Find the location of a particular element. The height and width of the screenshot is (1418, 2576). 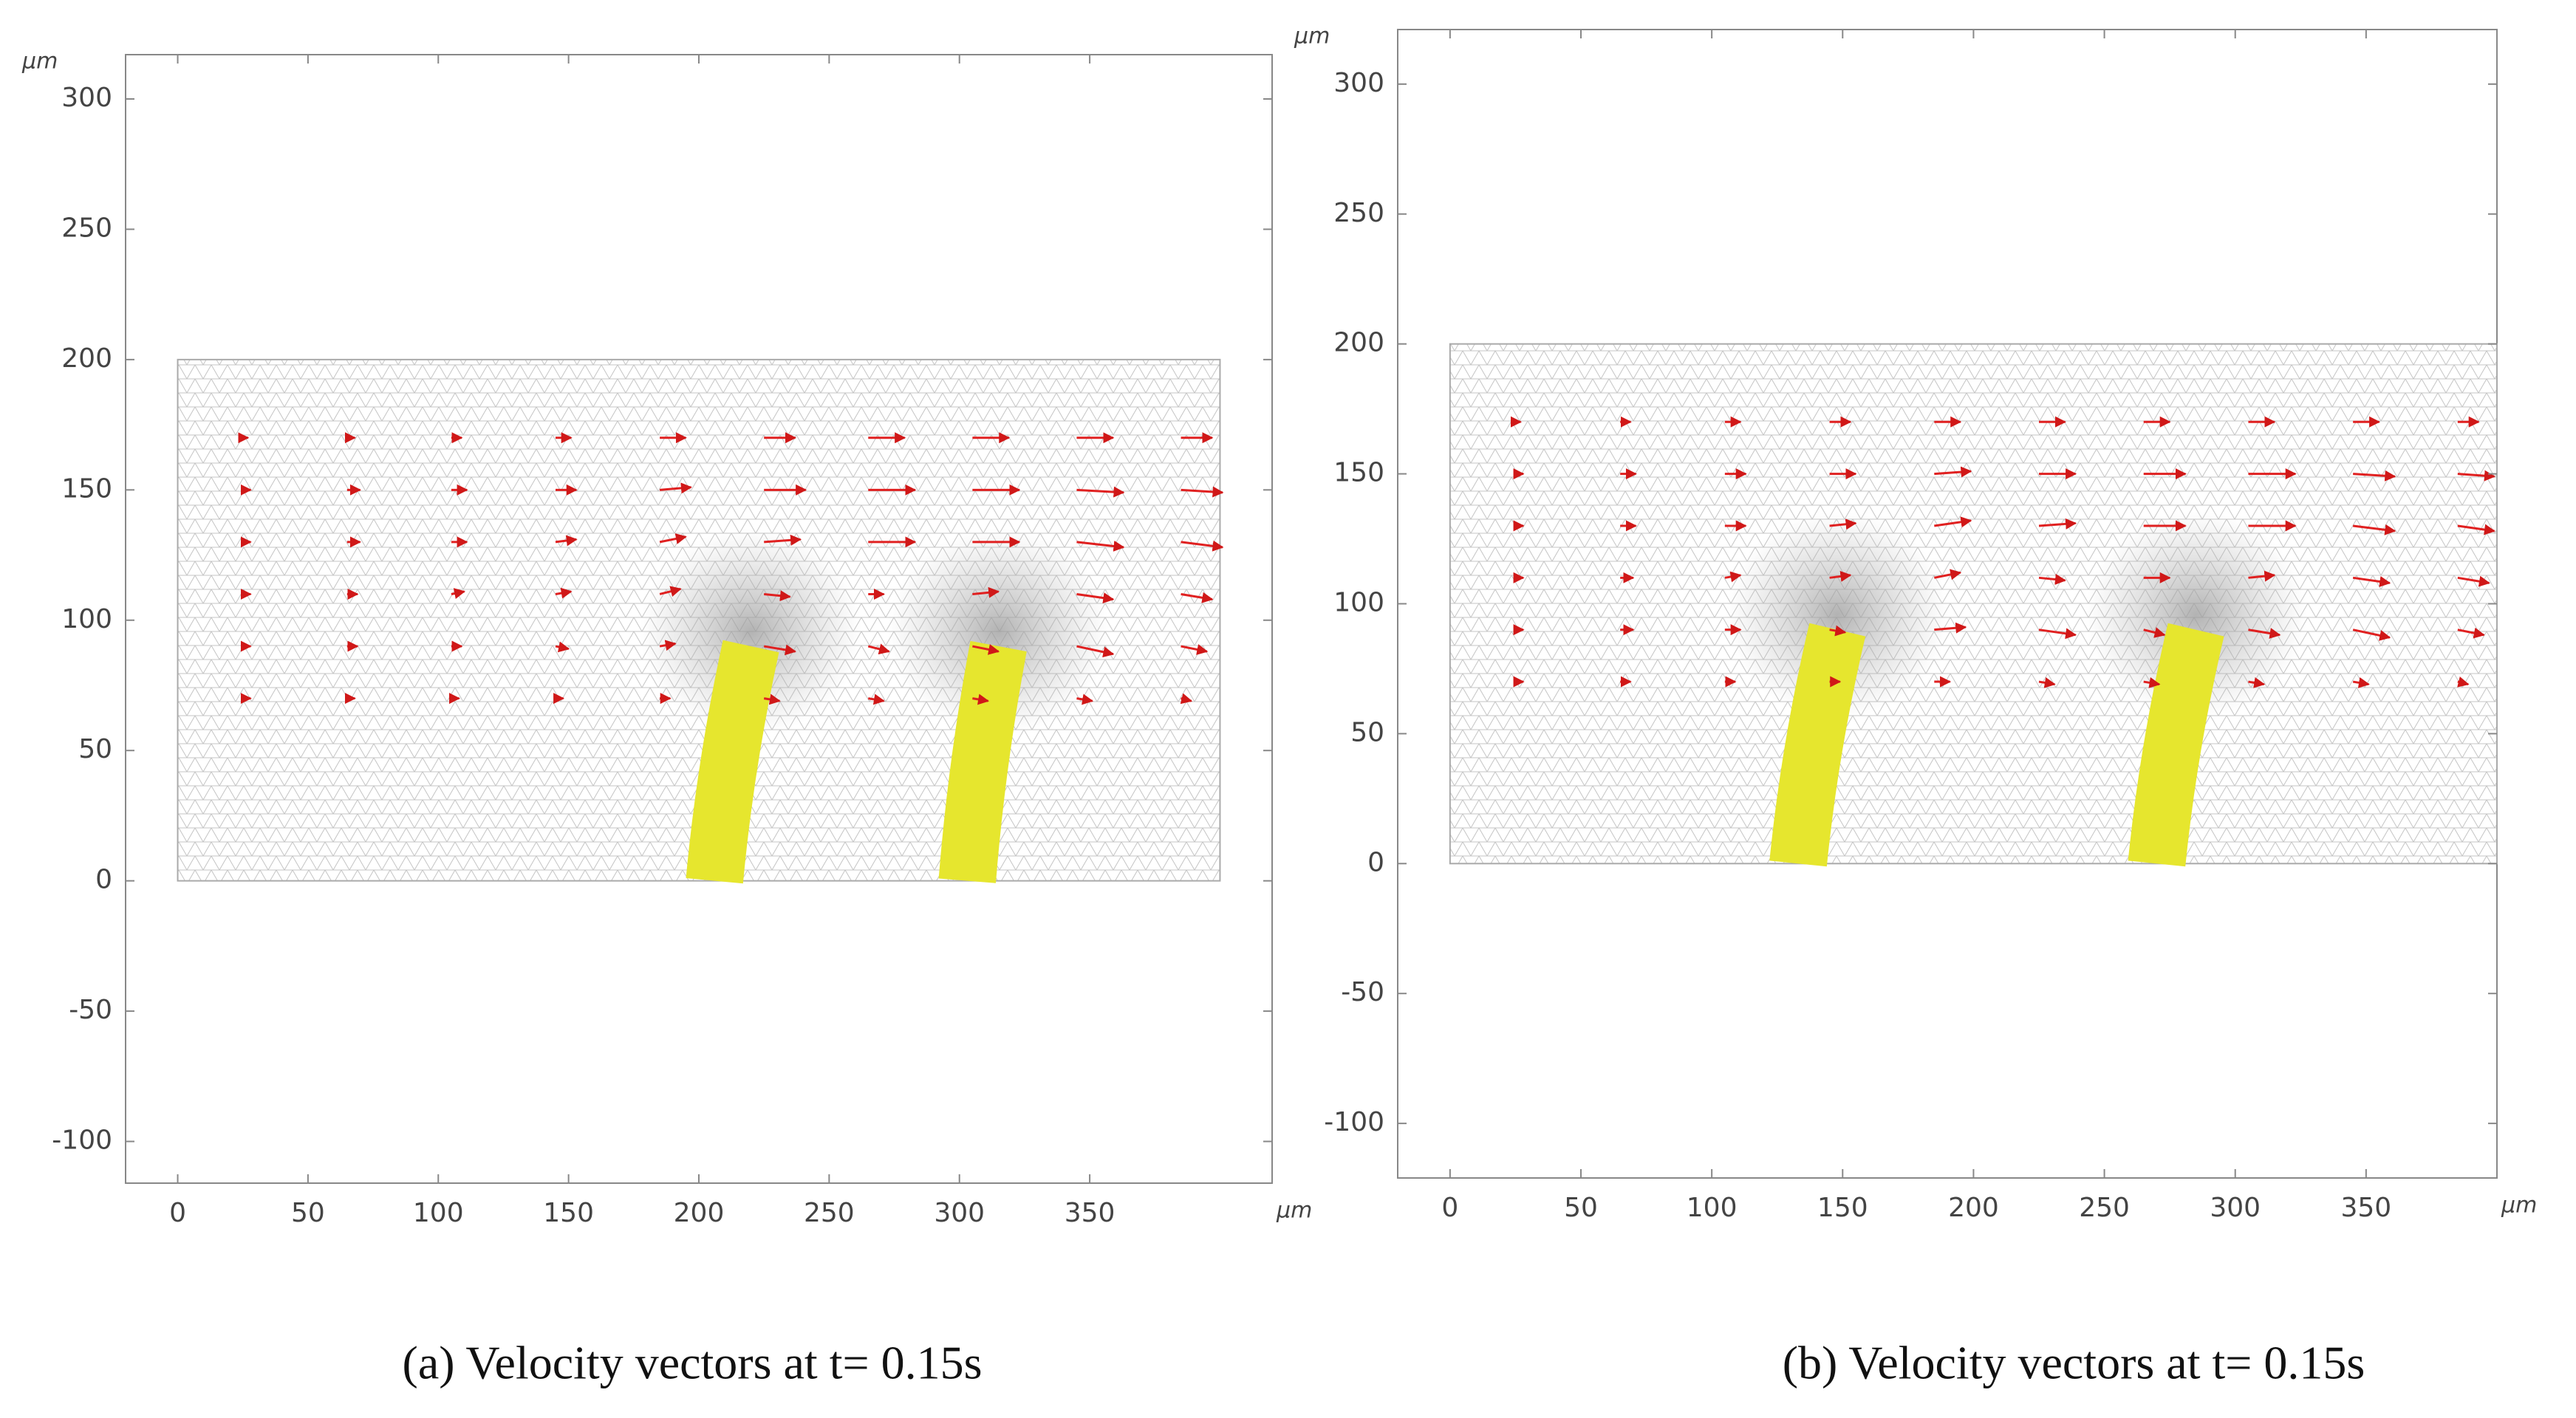

caption: (a) Velocity vectors at t= 0.15s is located at coordinates (693, 1363).